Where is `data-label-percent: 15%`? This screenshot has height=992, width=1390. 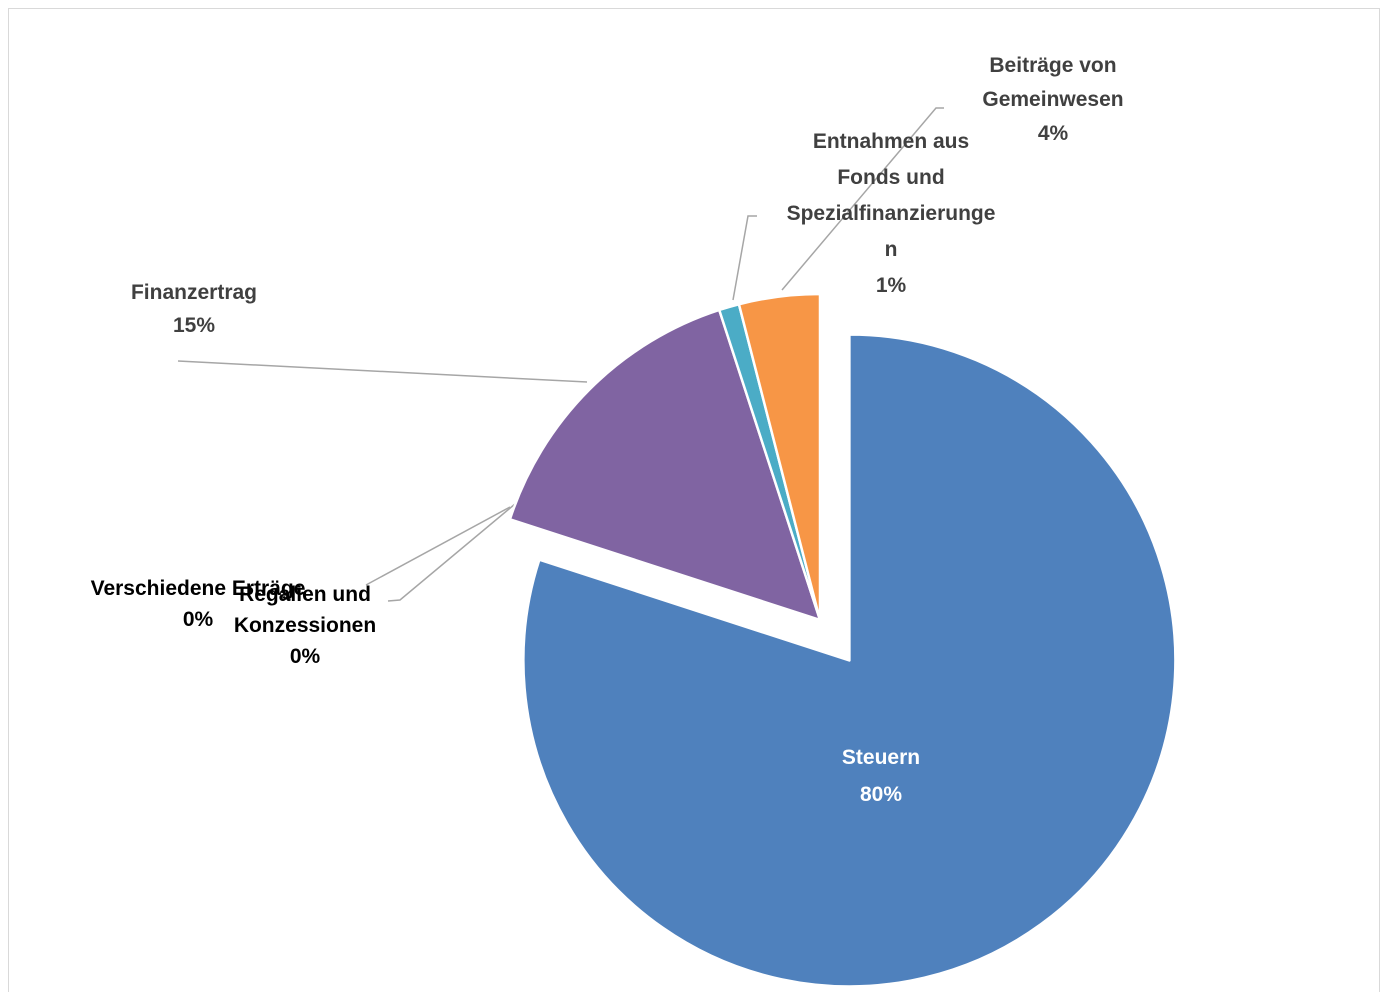 data-label-percent: 15% is located at coordinates (194, 325).